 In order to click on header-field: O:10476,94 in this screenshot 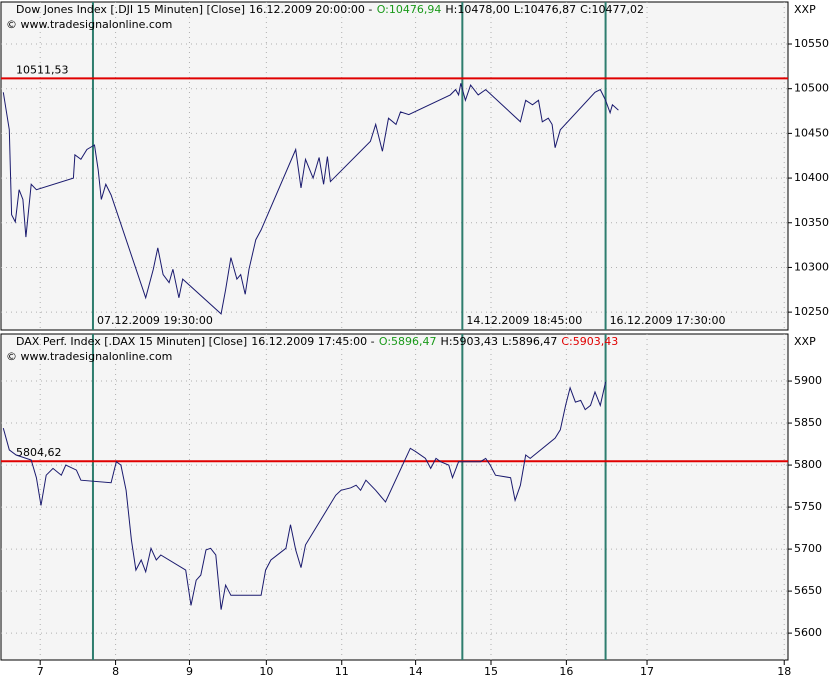, I will do `click(409, 9)`.